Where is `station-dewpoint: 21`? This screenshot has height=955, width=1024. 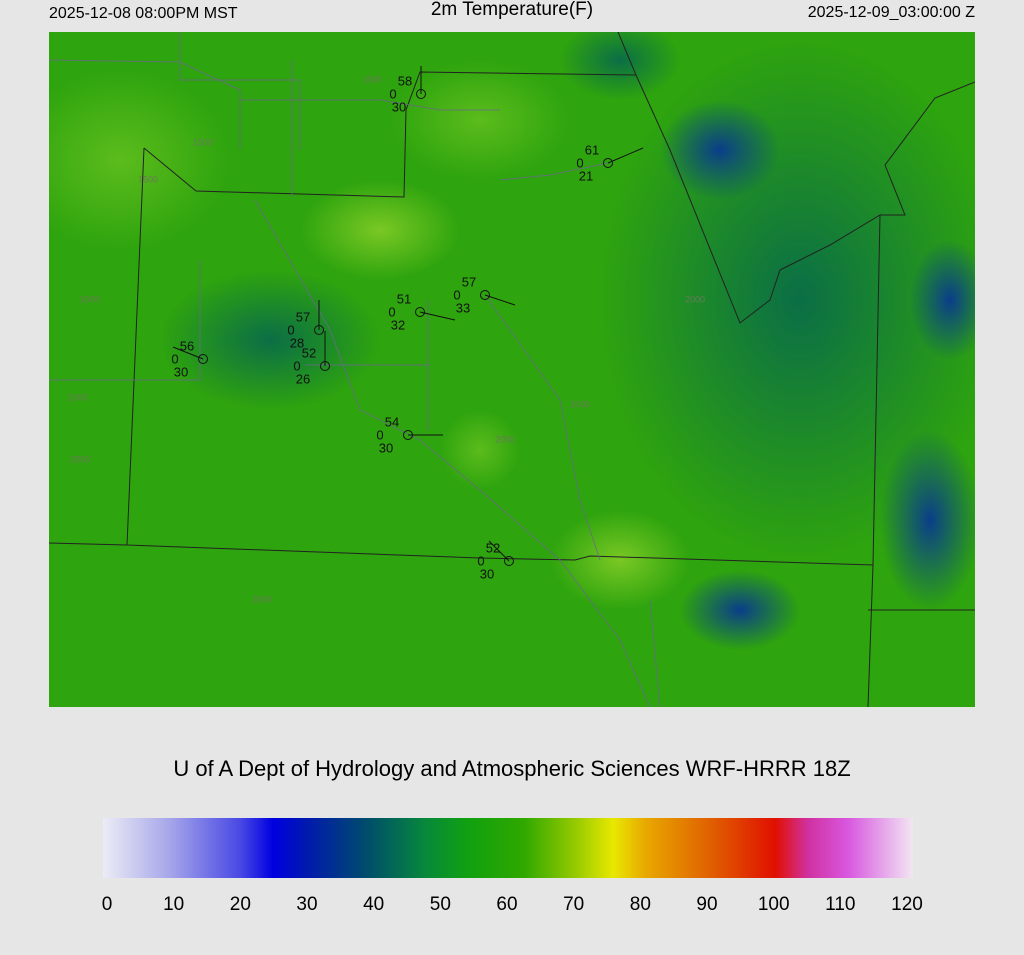
station-dewpoint: 21 is located at coordinates (586, 175).